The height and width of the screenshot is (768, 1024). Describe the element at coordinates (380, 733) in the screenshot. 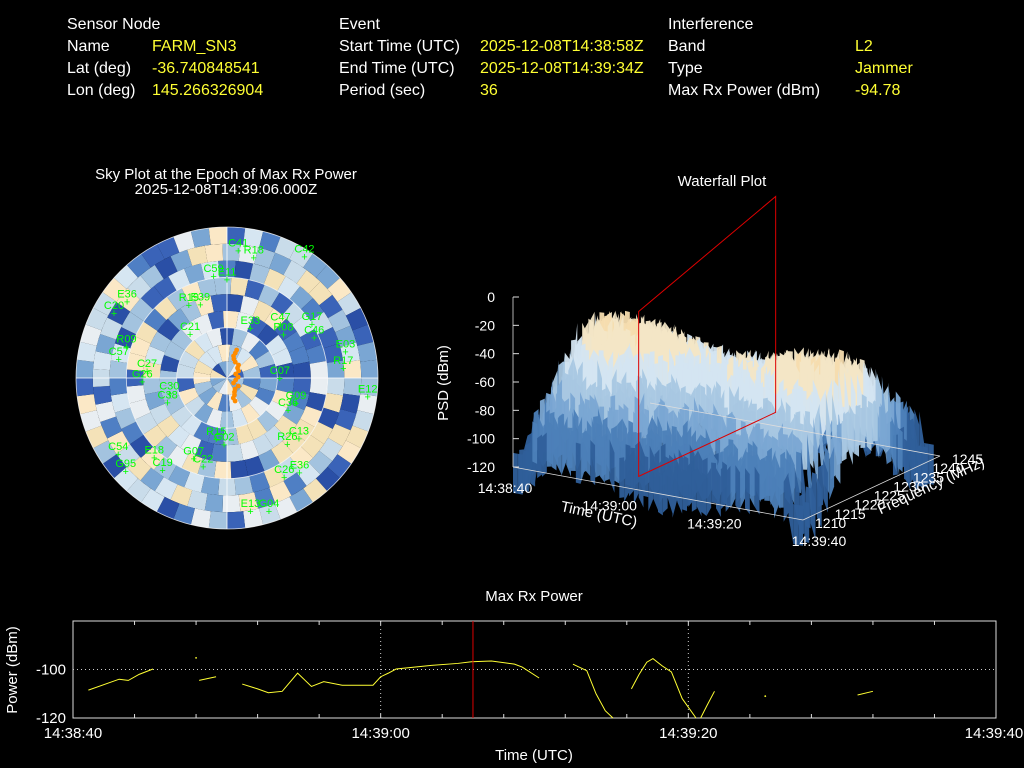

I see `power-x-tick-label: 14:39:00` at that location.